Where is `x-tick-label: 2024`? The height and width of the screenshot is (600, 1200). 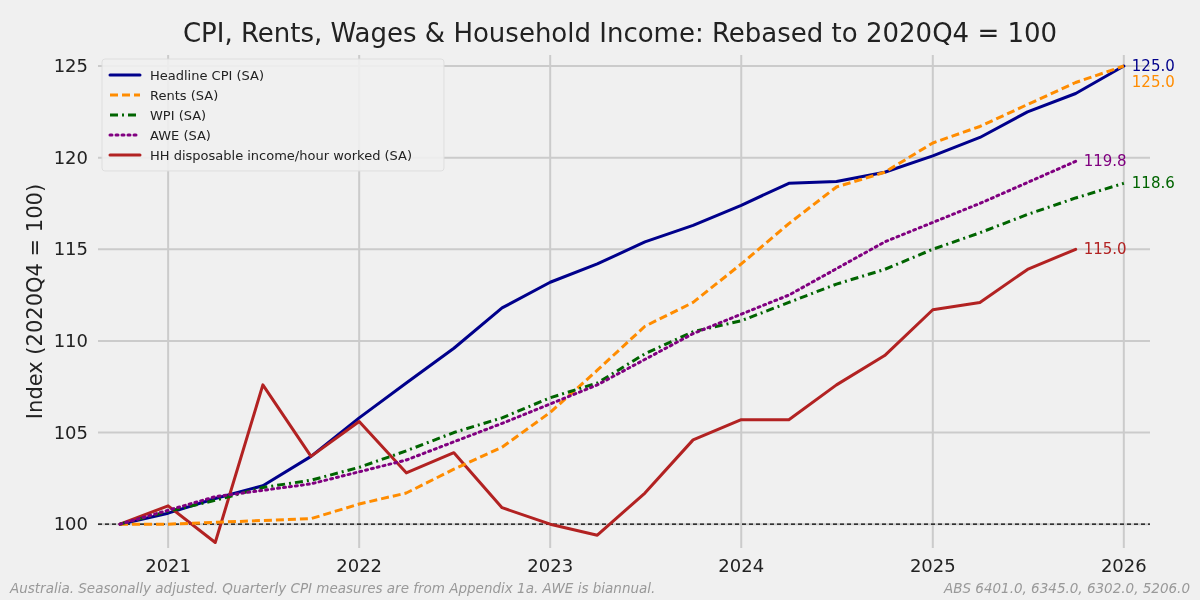 x-tick-label: 2024 is located at coordinates (741, 565).